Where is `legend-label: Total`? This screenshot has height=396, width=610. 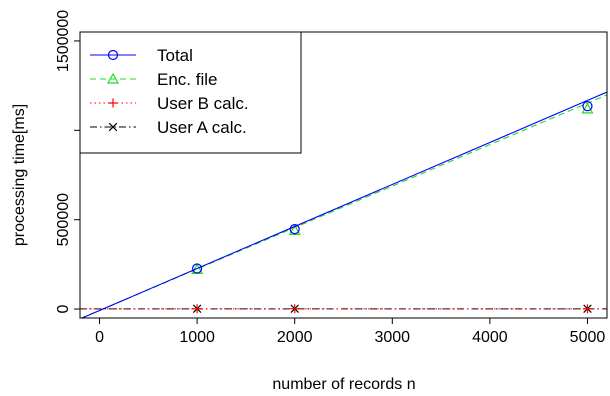 legend-label: Total is located at coordinates (175, 55).